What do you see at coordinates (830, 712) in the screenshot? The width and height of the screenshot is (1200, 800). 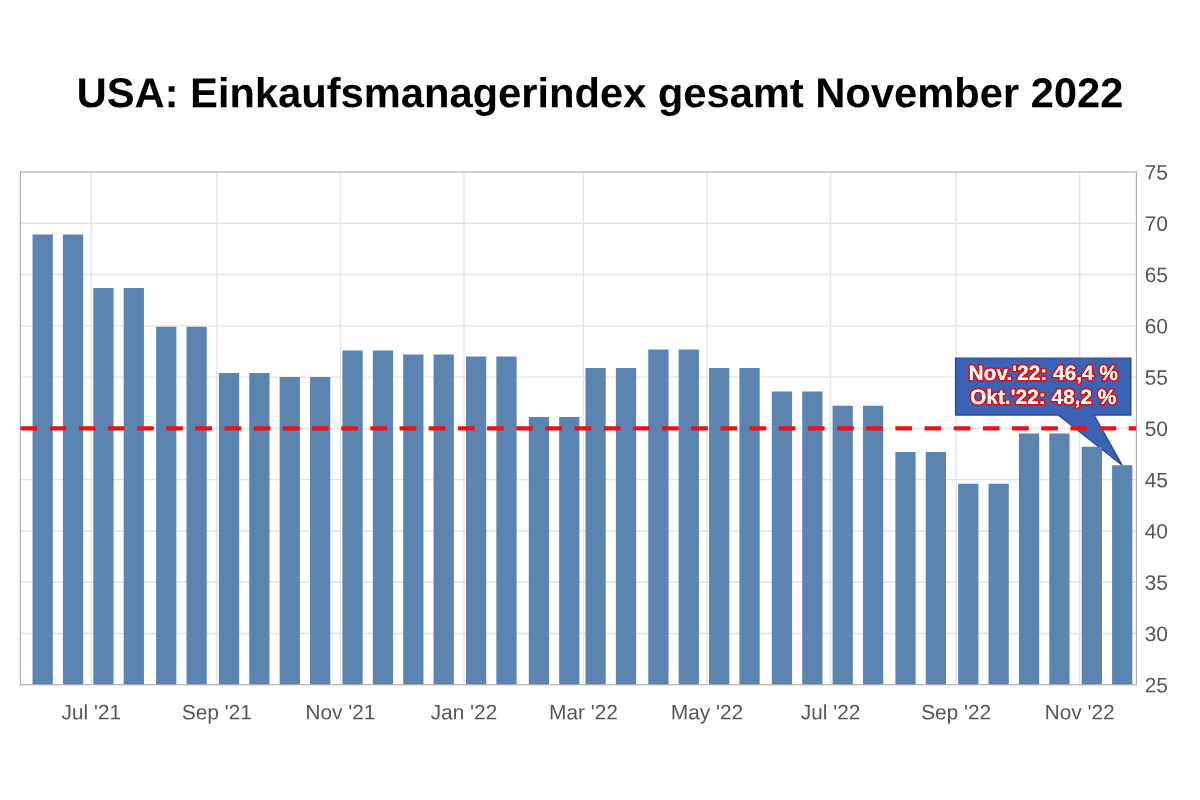 I see `x-tick-label: Jul '22` at bounding box center [830, 712].